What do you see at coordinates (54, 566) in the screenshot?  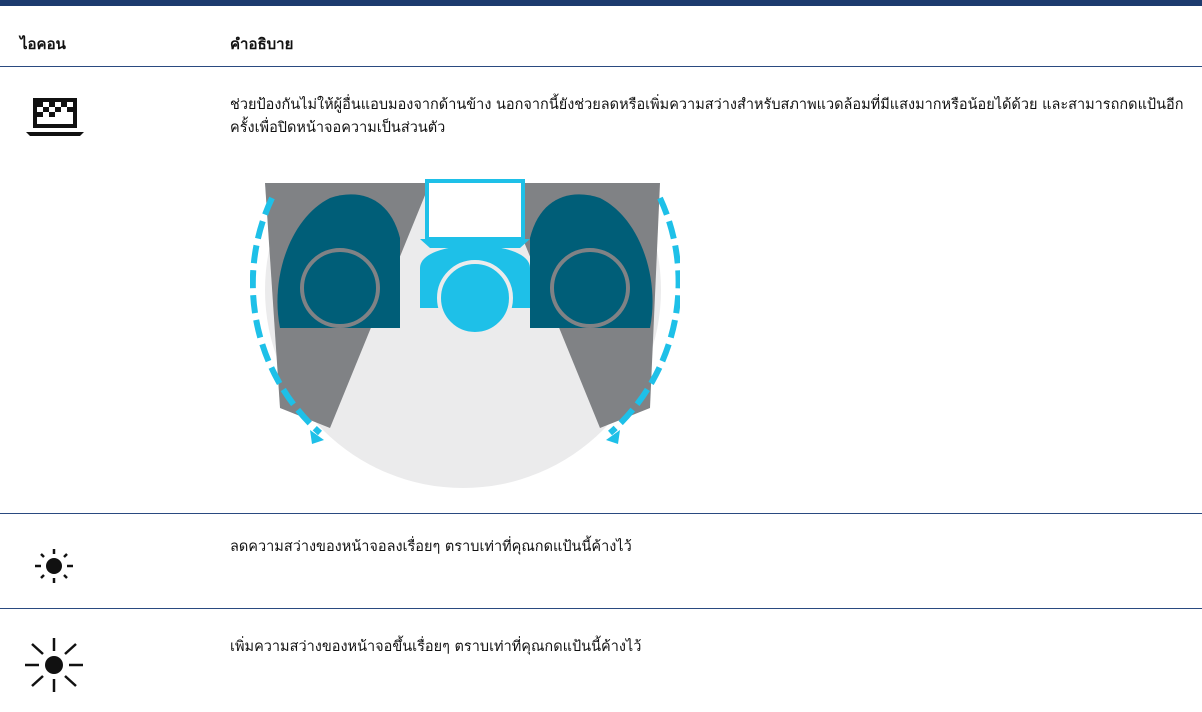 I see `brightness-down-icon` at bounding box center [54, 566].